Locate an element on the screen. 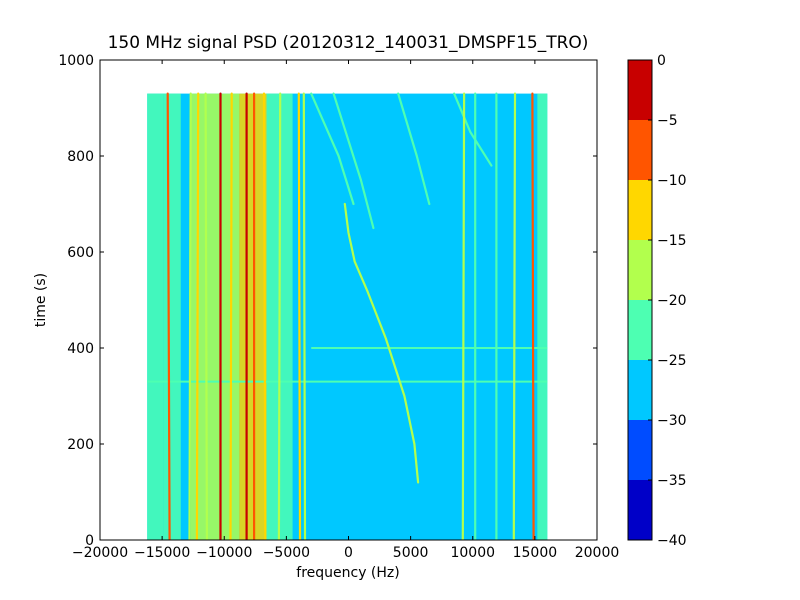 The width and height of the screenshot is (800, 600). colorbar: −40 −35 −30 −25 −20 −15 −10 −5 0 is located at coordinates (657, 301).